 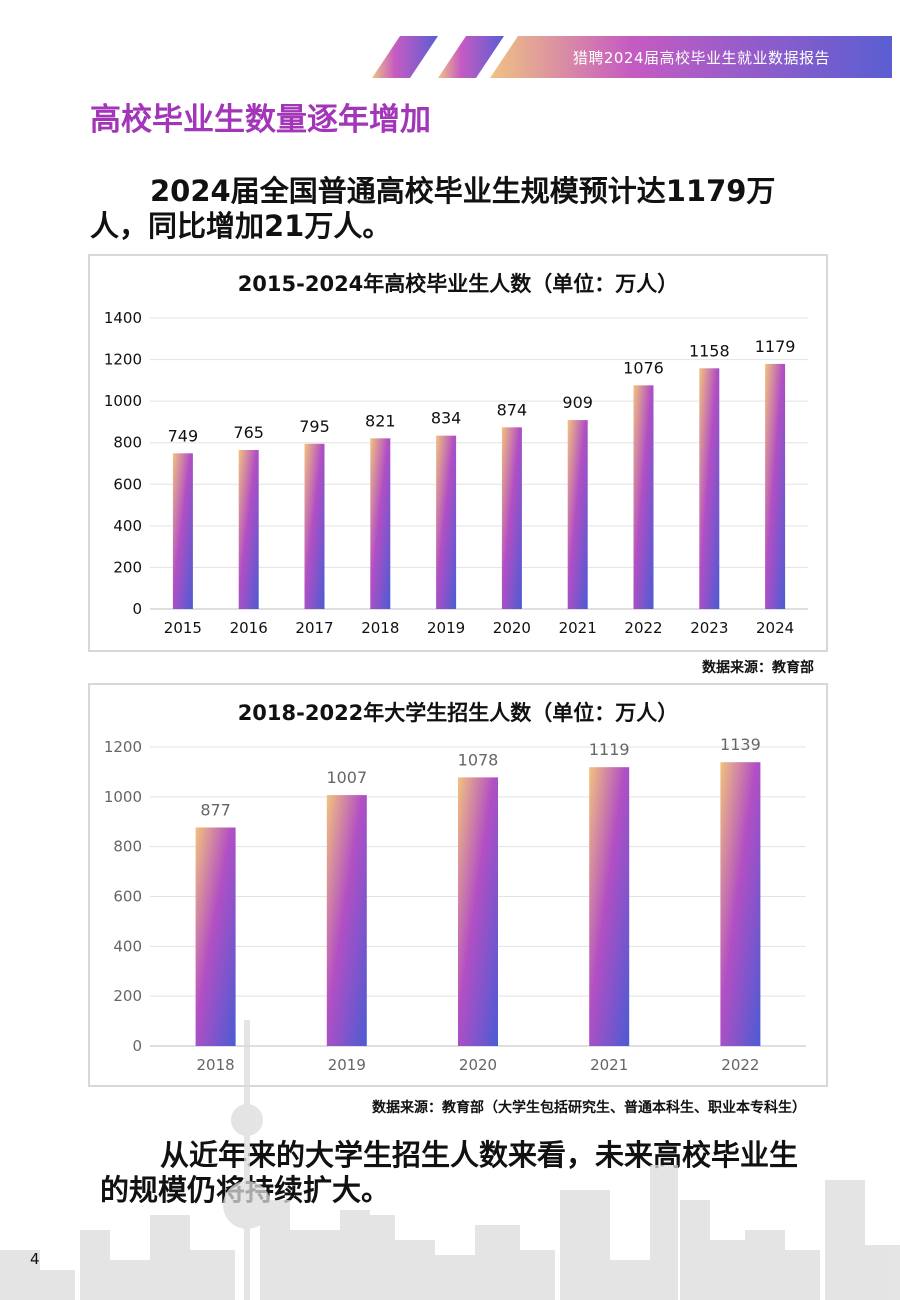 What do you see at coordinates (775, 628) in the screenshot?
I see `x-tick-label: 2024` at bounding box center [775, 628].